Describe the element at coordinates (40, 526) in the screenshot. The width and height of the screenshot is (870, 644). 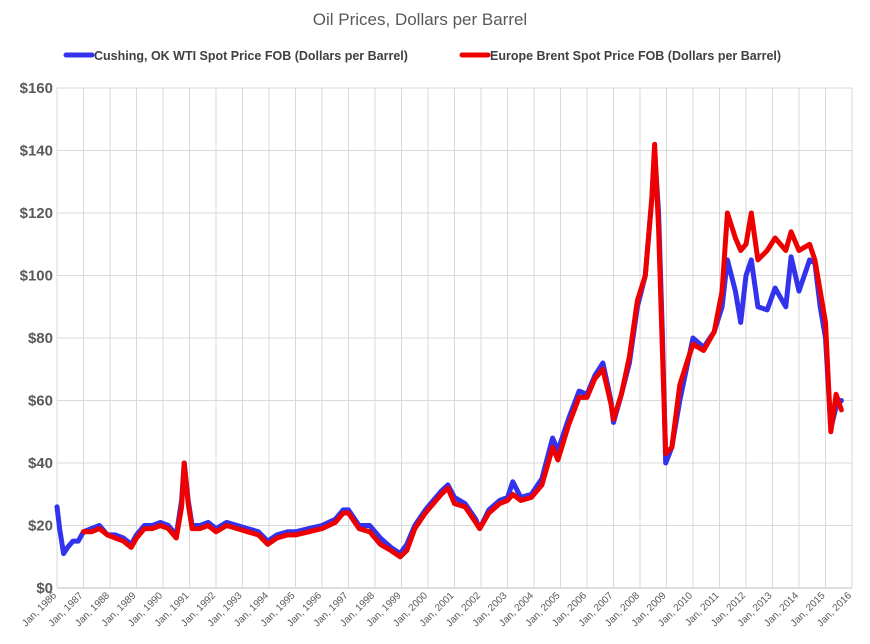
I see `y-tick-label: $20` at that location.